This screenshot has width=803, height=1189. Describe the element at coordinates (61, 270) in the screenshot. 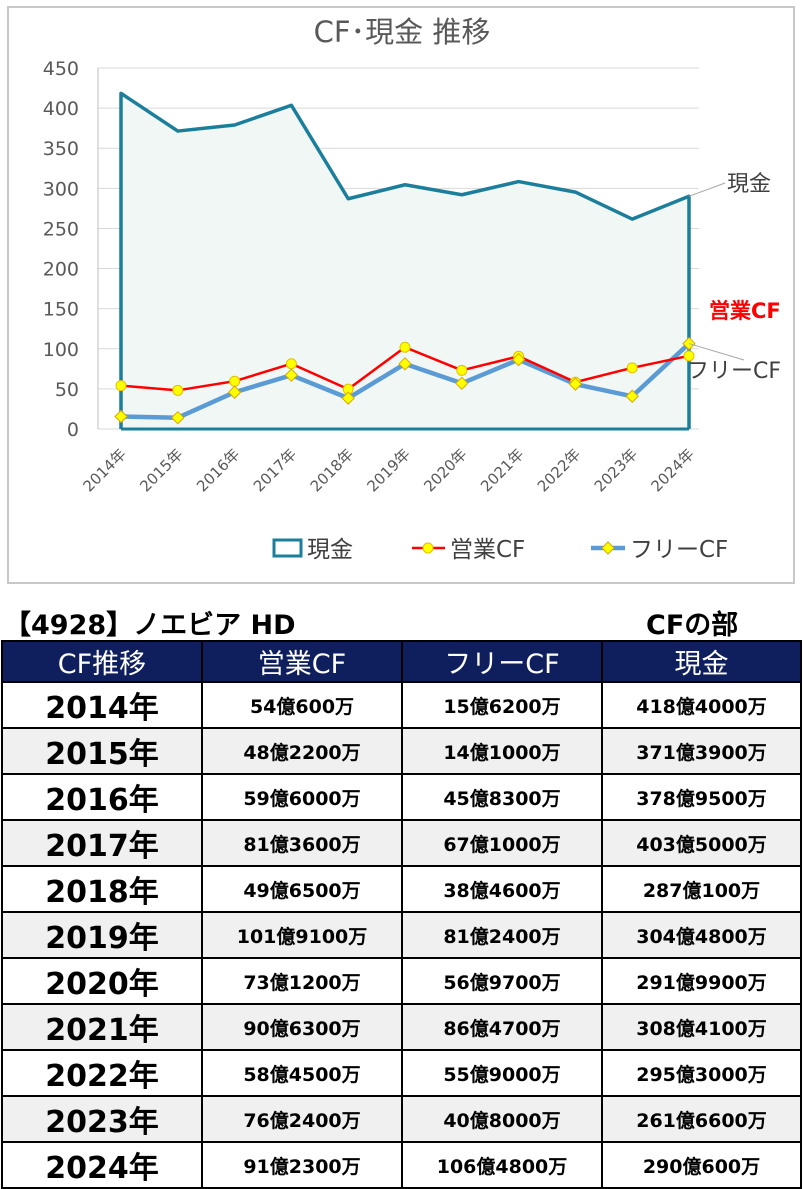

I see `y-tick-label: 200` at that location.